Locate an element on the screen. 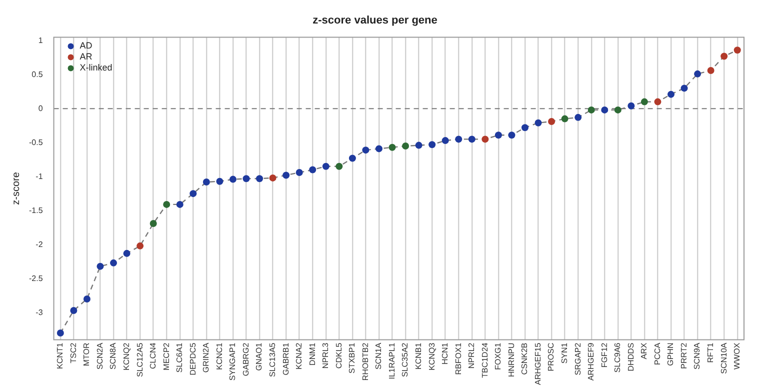  x-tick-label: DHDDS is located at coordinates (631, 357).